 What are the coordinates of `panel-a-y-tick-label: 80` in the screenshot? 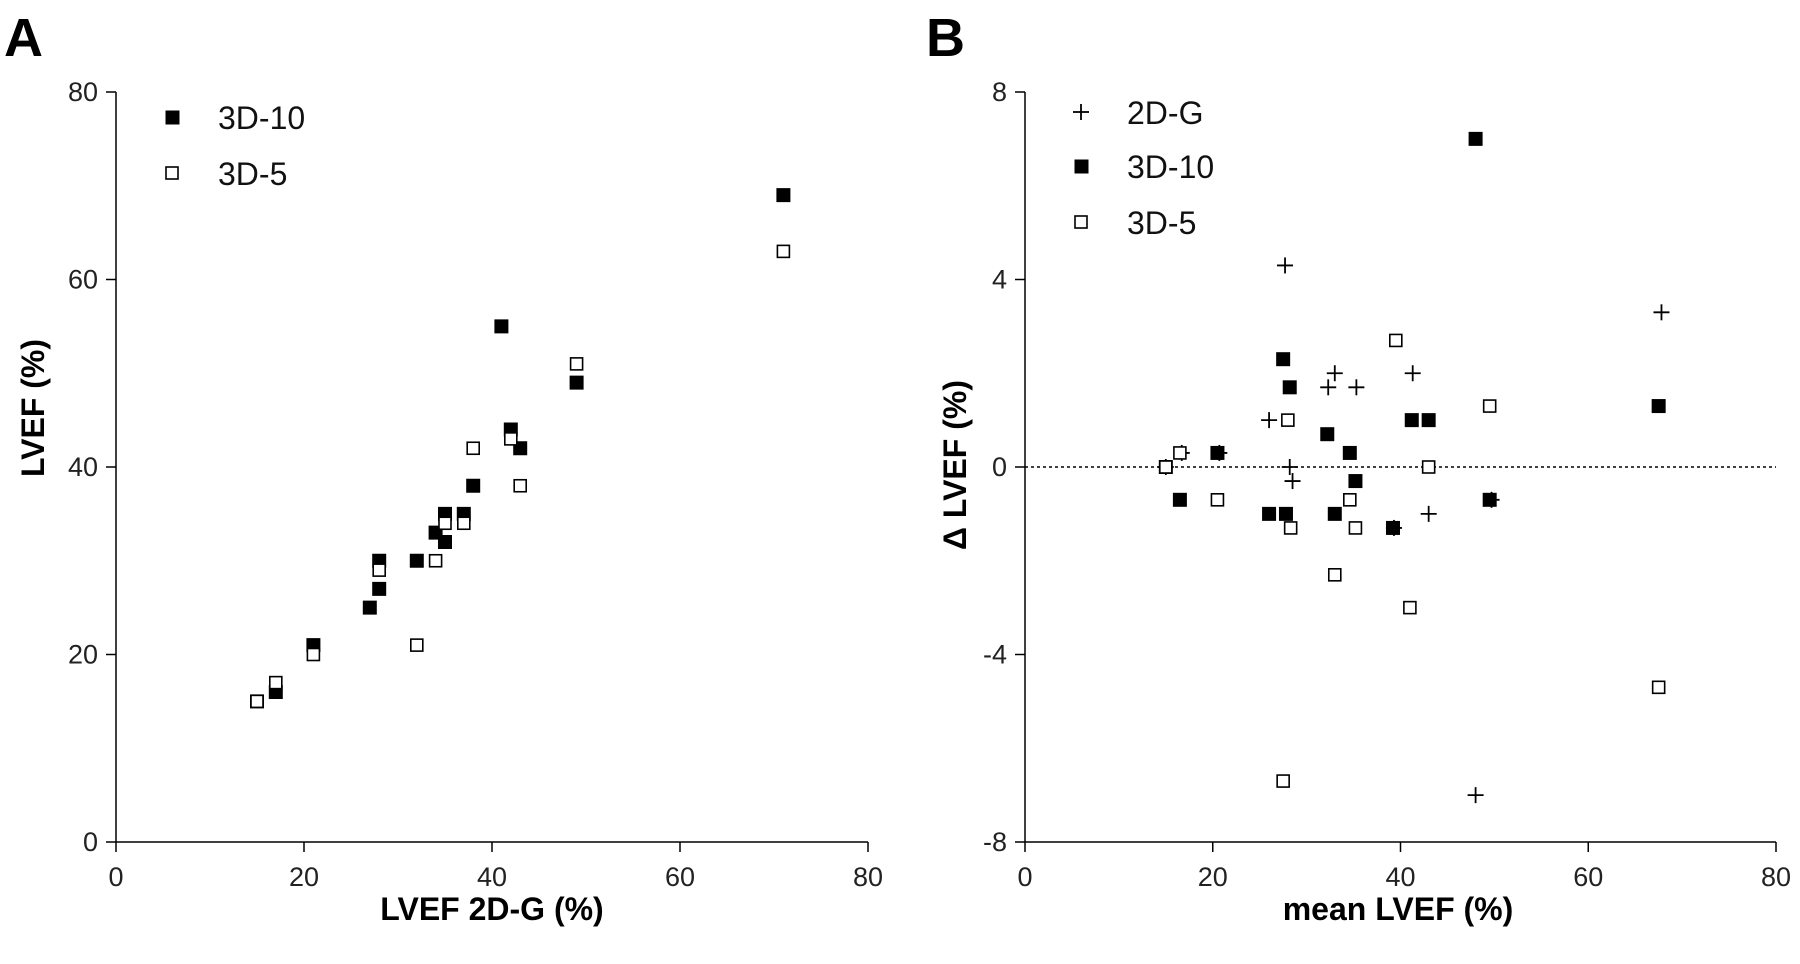 It's located at (83, 92).